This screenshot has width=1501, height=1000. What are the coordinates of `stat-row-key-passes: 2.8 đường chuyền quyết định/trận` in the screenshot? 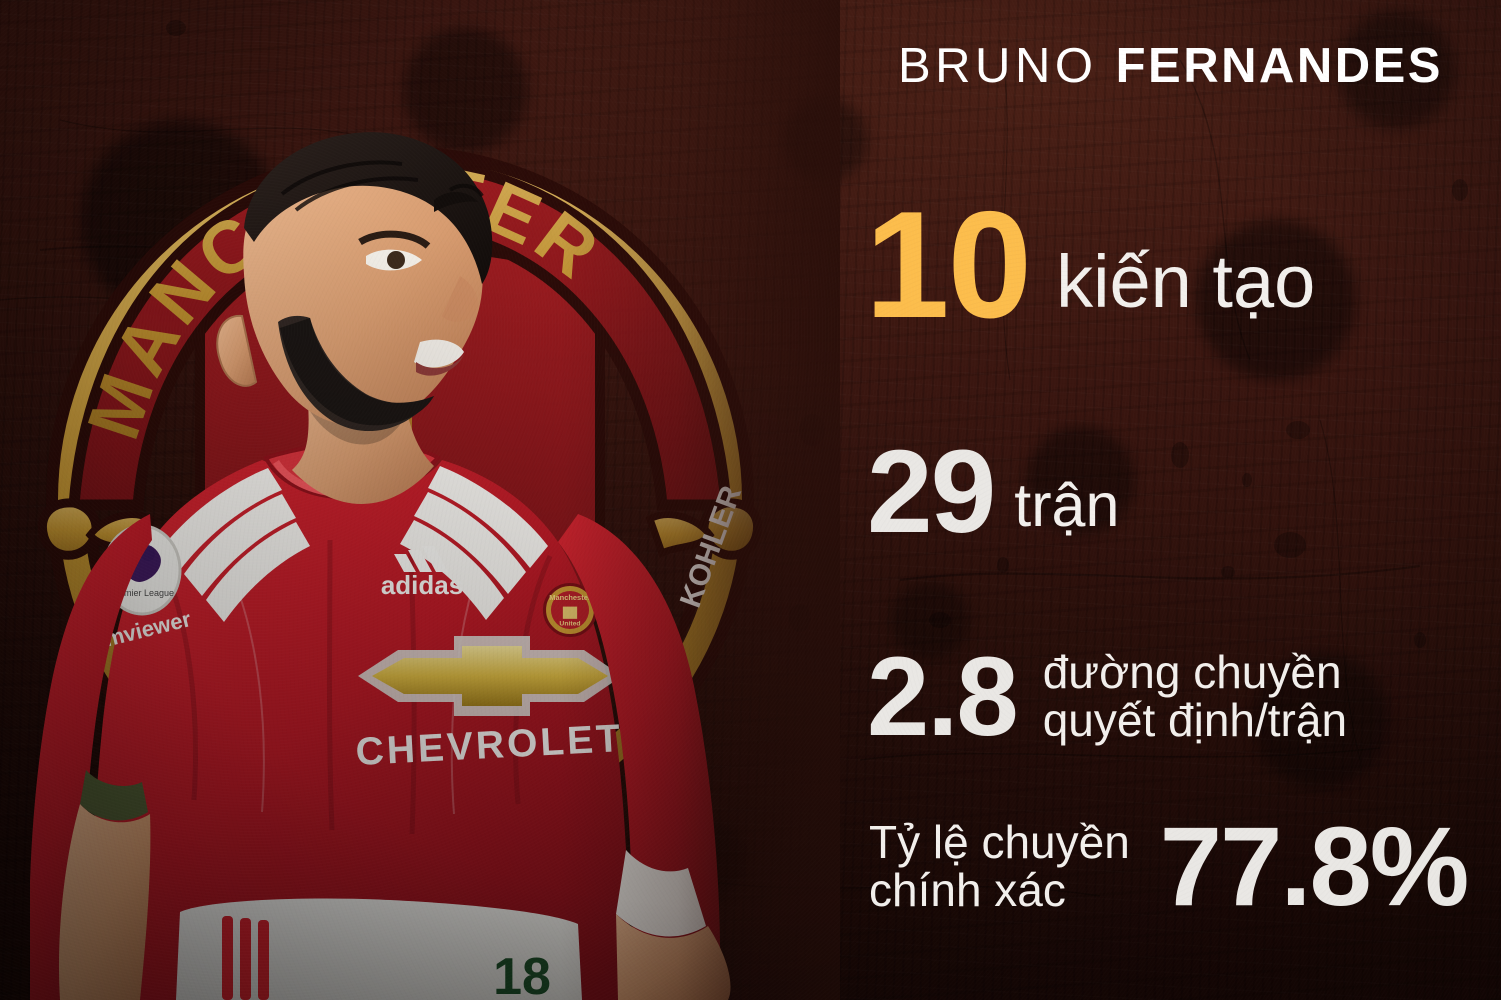 It's located at (1107, 696).